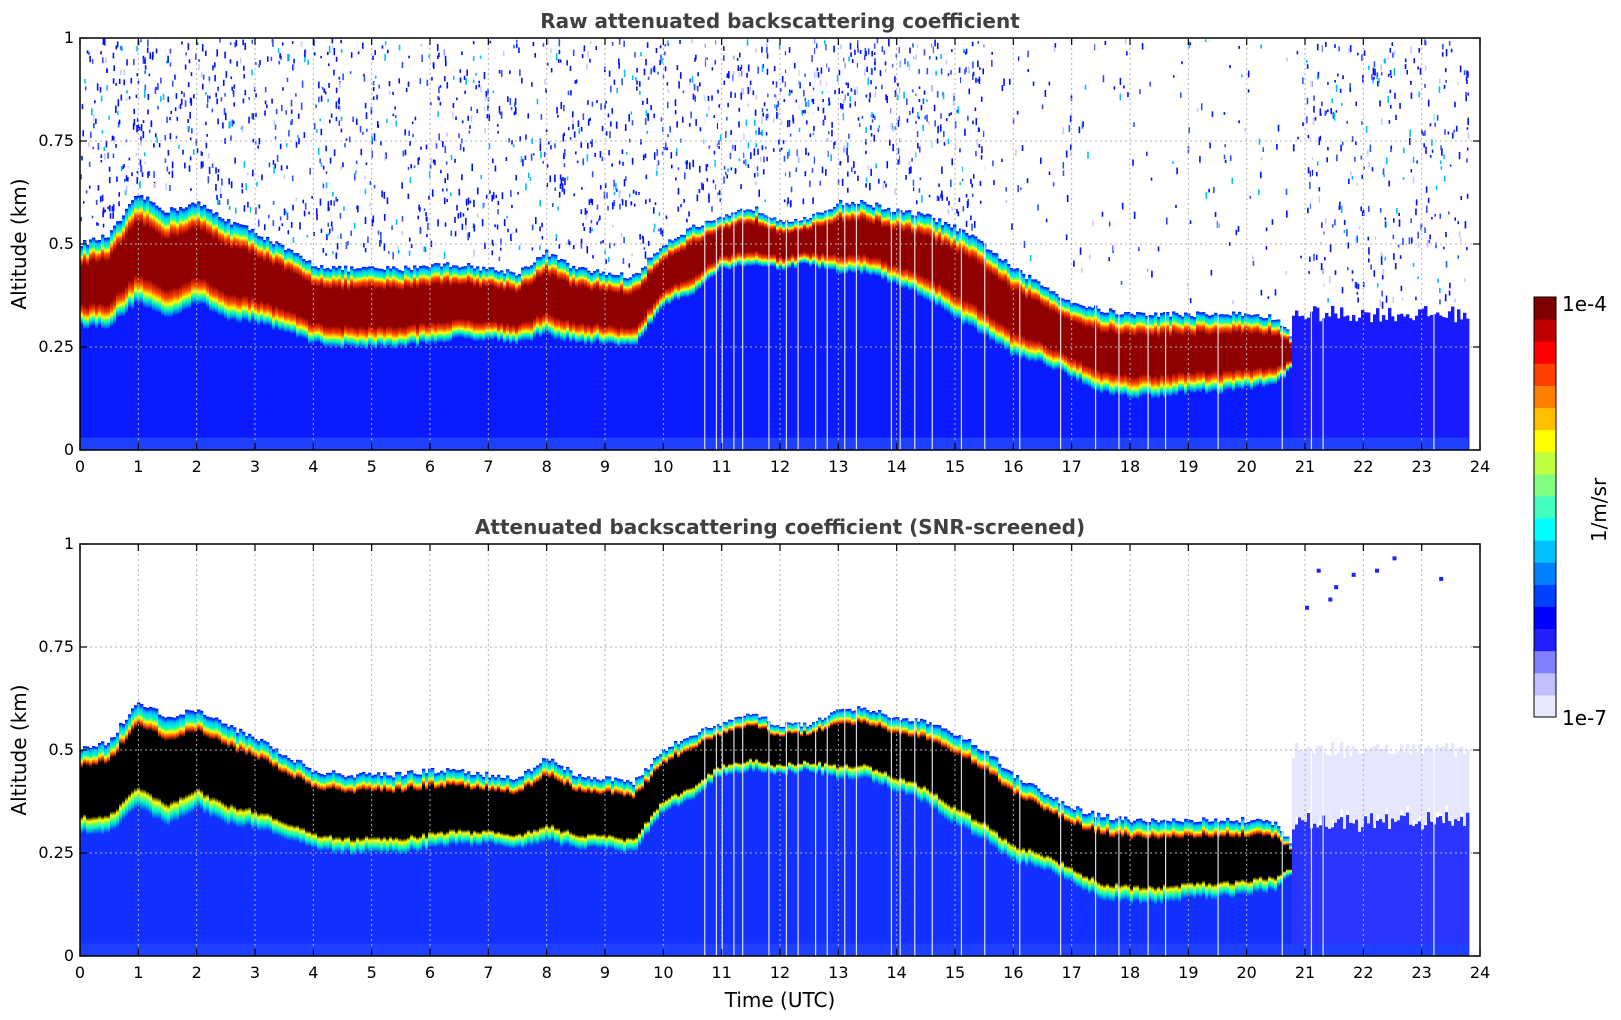  I want to click on dropout-line, so click(827, 244).